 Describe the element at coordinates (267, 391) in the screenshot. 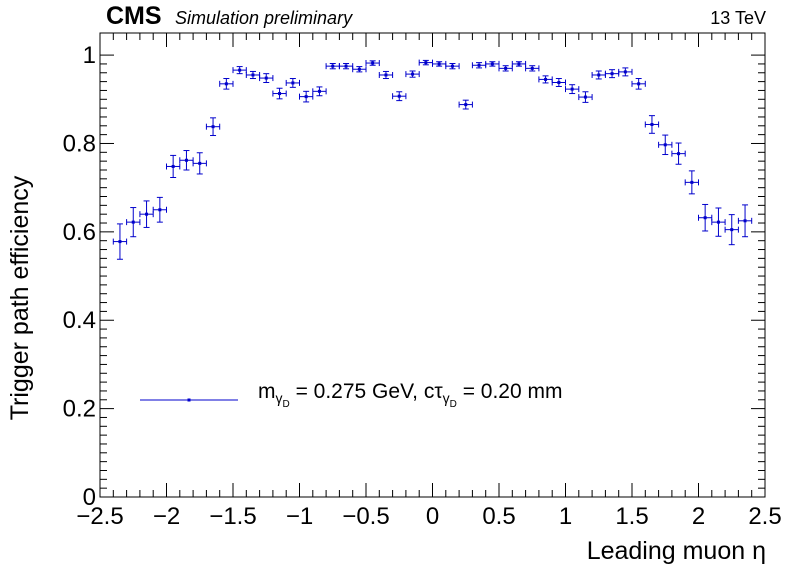

I see `legend-mass-symbol: m` at that location.